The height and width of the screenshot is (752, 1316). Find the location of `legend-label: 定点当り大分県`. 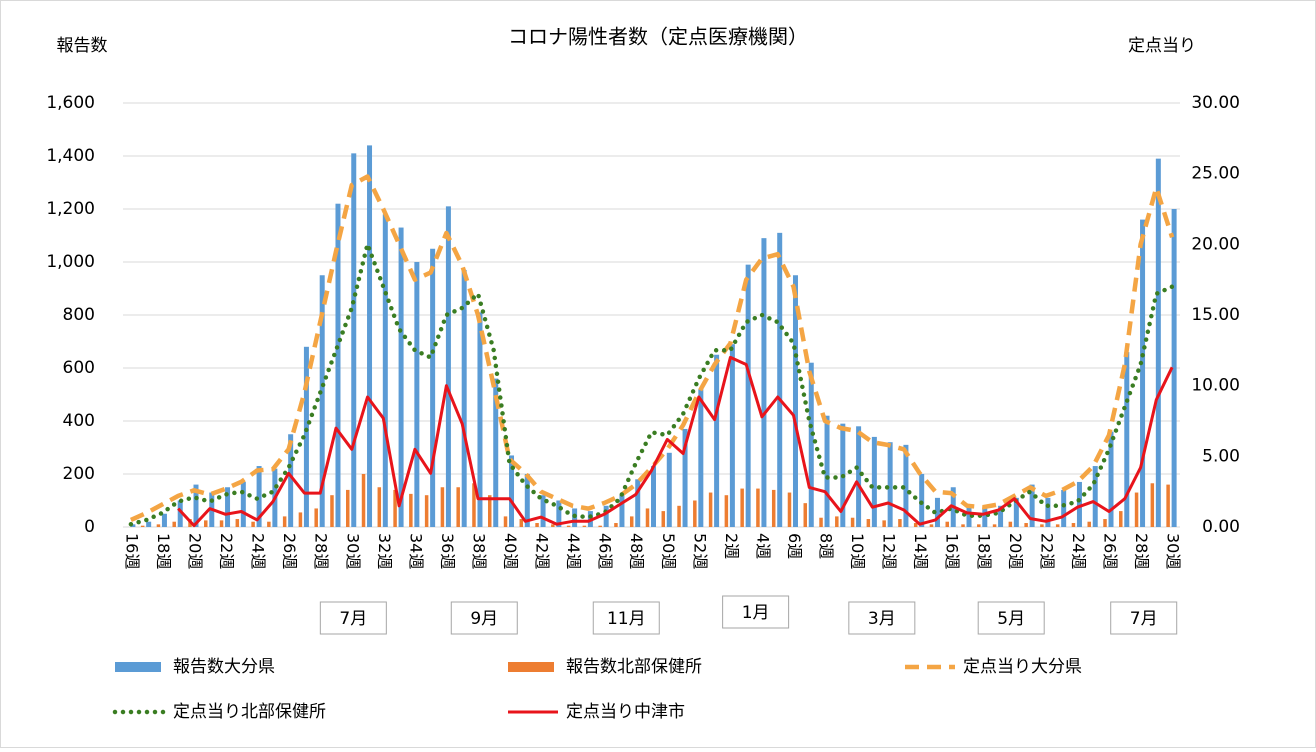

legend-label: 定点当り大分県 is located at coordinates (1022, 667).